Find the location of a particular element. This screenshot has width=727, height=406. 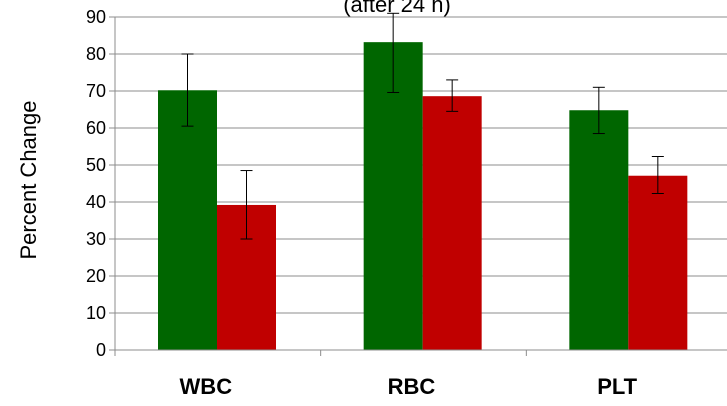

y-tick-label: 40 is located at coordinates (96, 202).